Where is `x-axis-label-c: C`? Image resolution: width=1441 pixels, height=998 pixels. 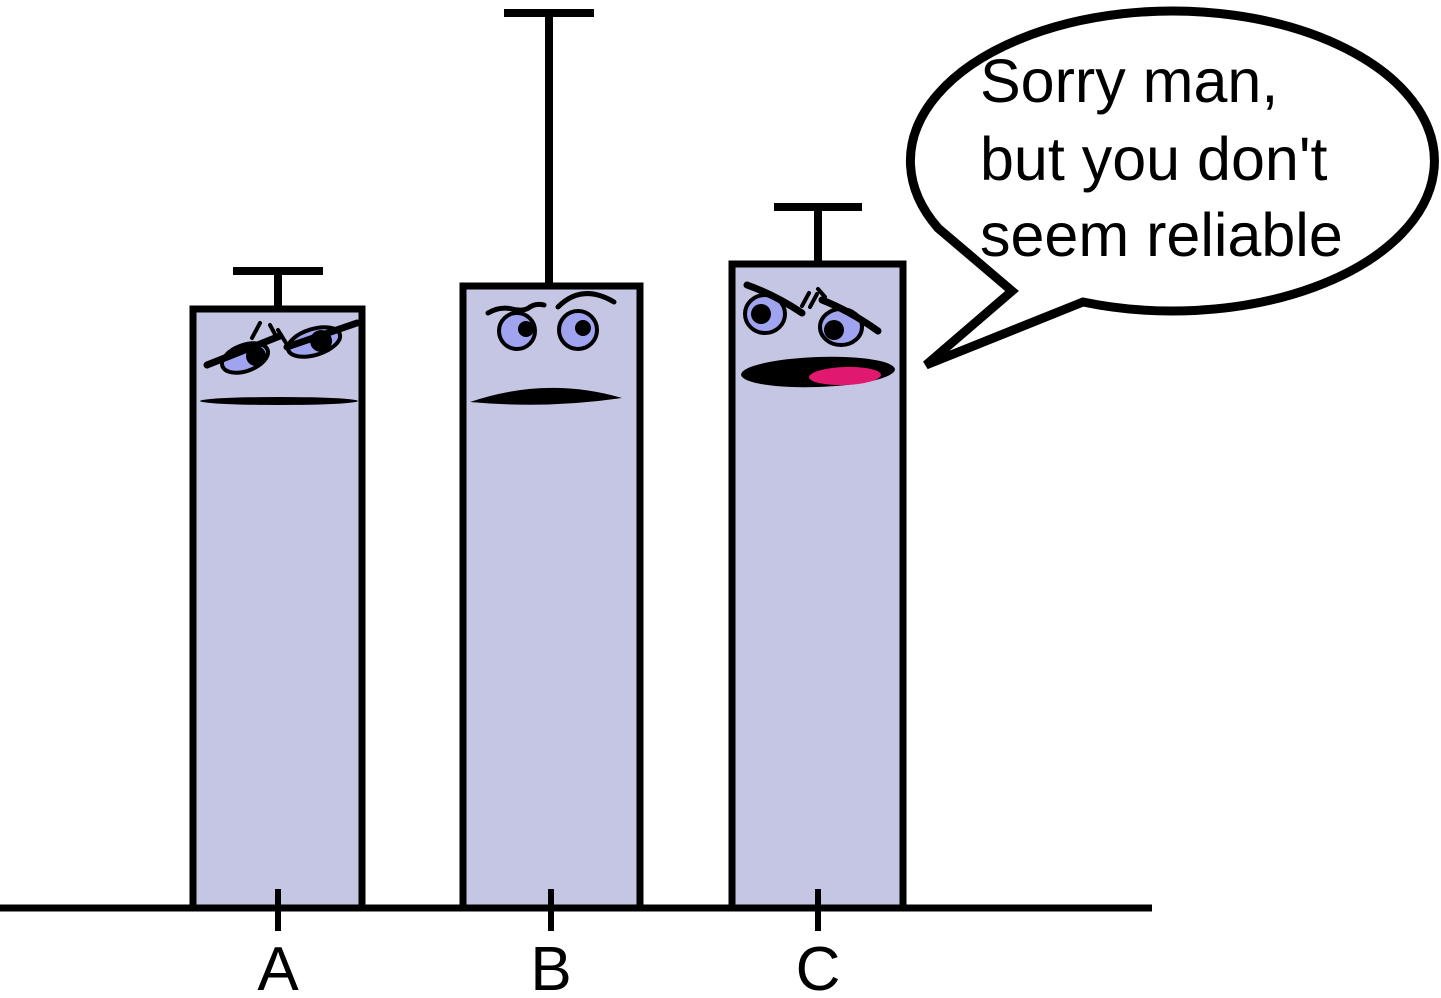
x-axis-label-c: C is located at coordinates (818, 966).